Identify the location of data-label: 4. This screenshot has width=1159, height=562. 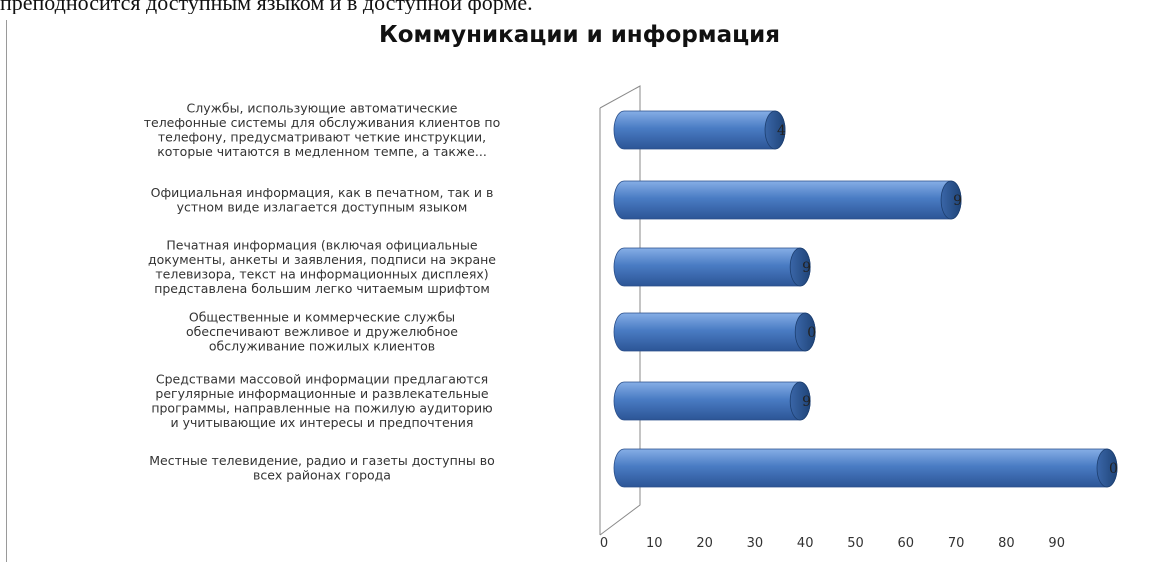
(781, 131).